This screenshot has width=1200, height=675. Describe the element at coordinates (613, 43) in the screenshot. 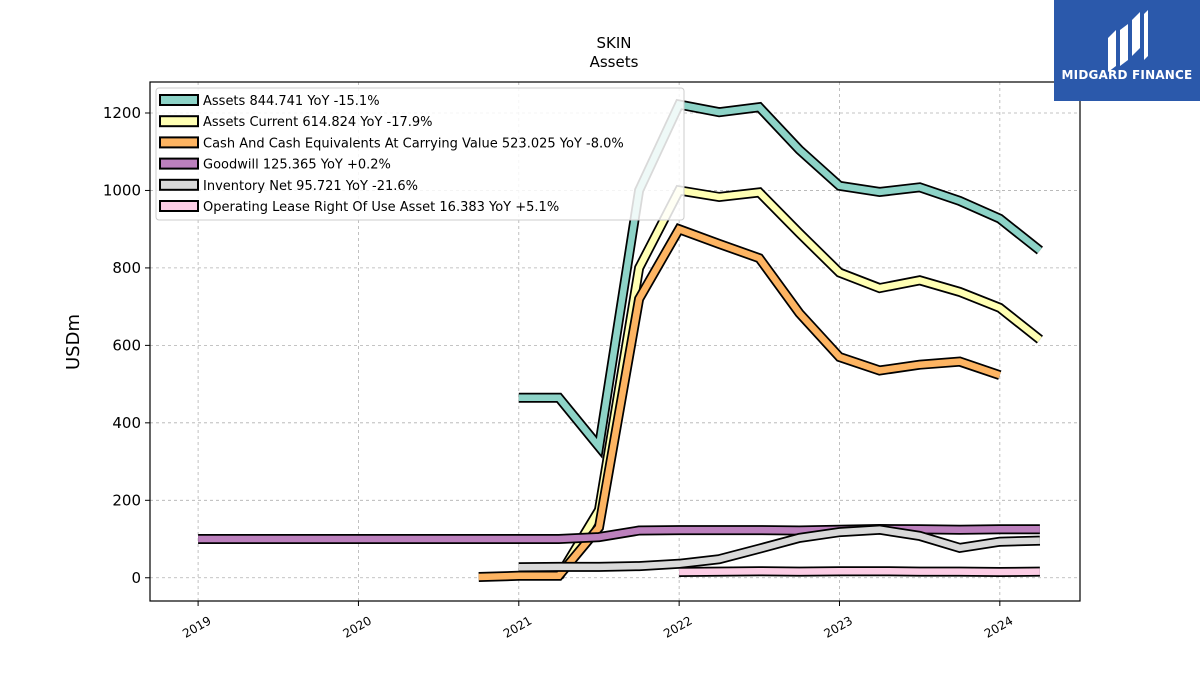

I see `chart-title: SKIN` at that location.